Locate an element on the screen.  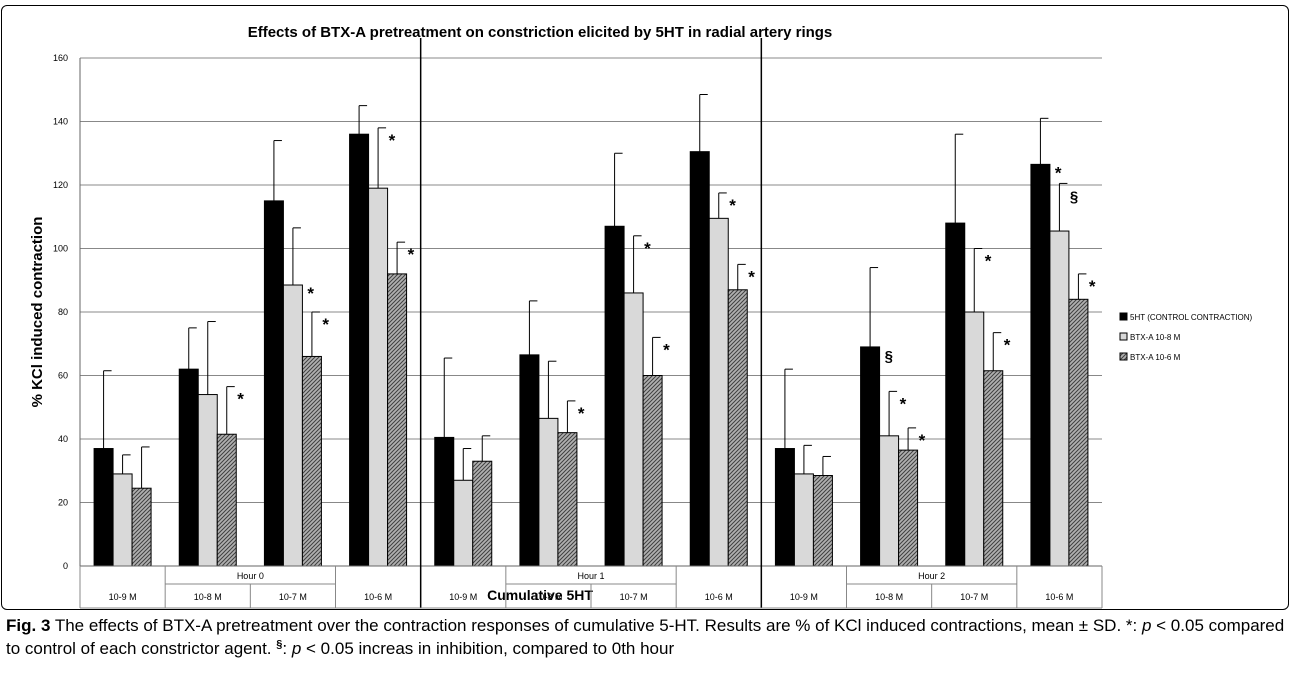
y-tick-label: 0 is located at coordinates (65, 566).